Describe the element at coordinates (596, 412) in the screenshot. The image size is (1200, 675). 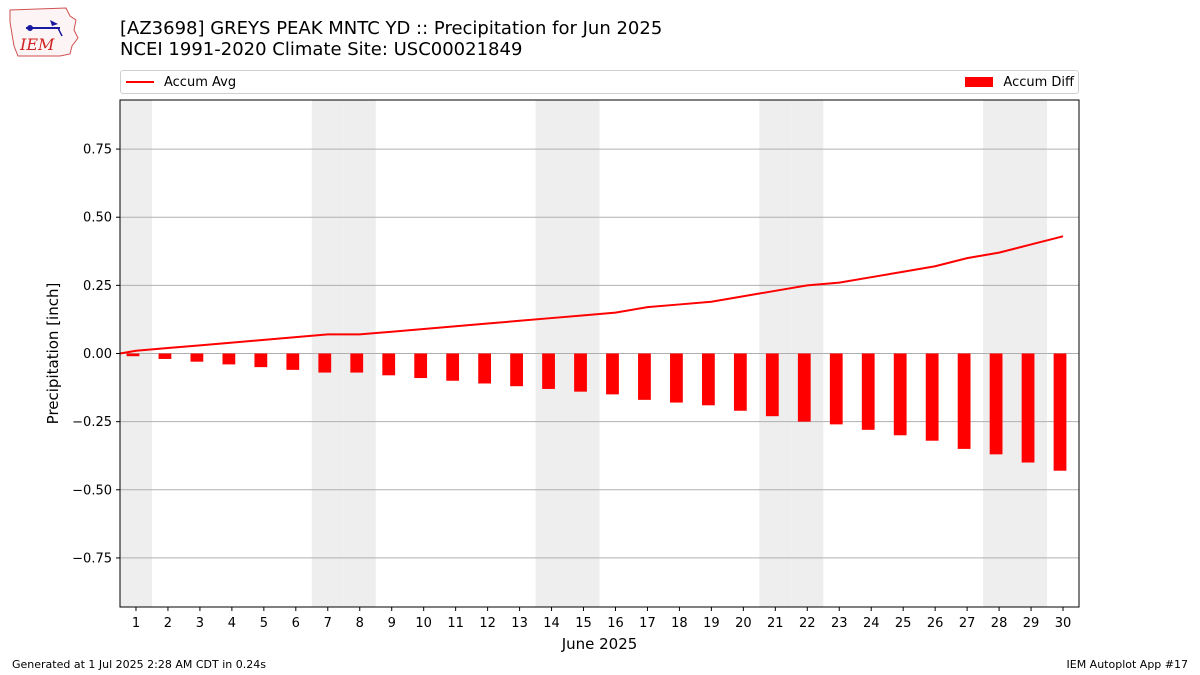
I see `accum-diff-bars` at that location.